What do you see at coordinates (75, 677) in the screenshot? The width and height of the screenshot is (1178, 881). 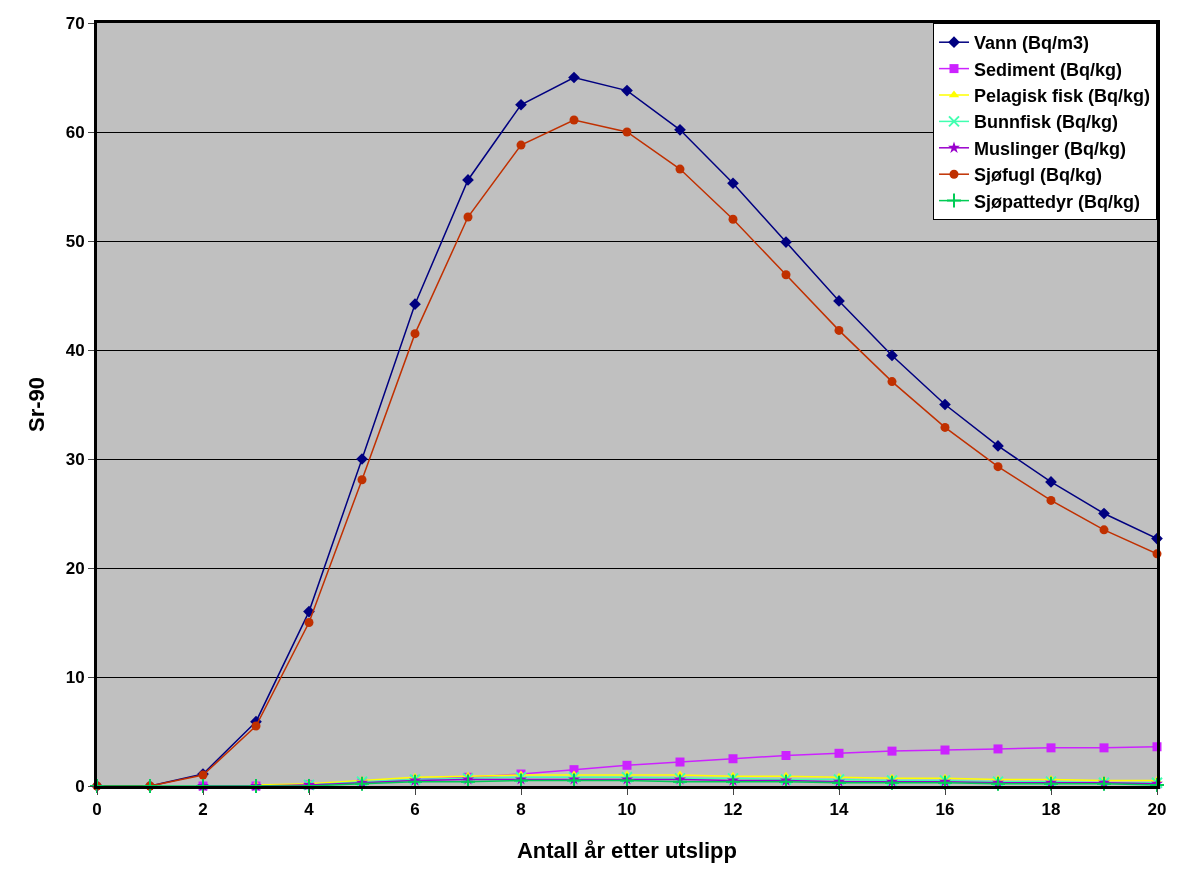 I see `y-tick-label: 10` at bounding box center [75, 677].